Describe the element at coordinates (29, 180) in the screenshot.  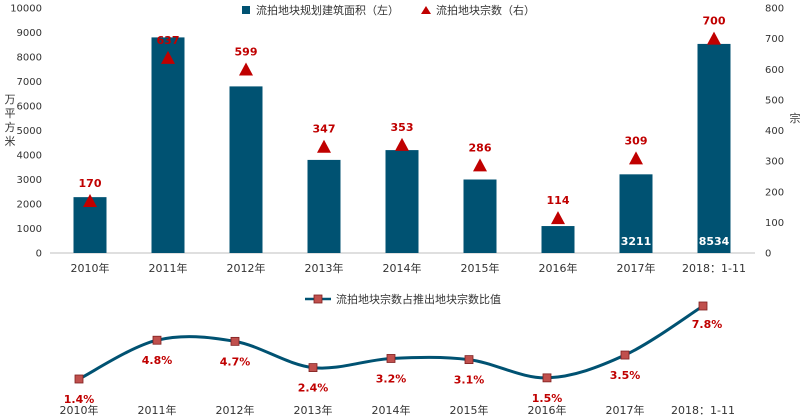
I see `left-tick-label: 3000` at that location.